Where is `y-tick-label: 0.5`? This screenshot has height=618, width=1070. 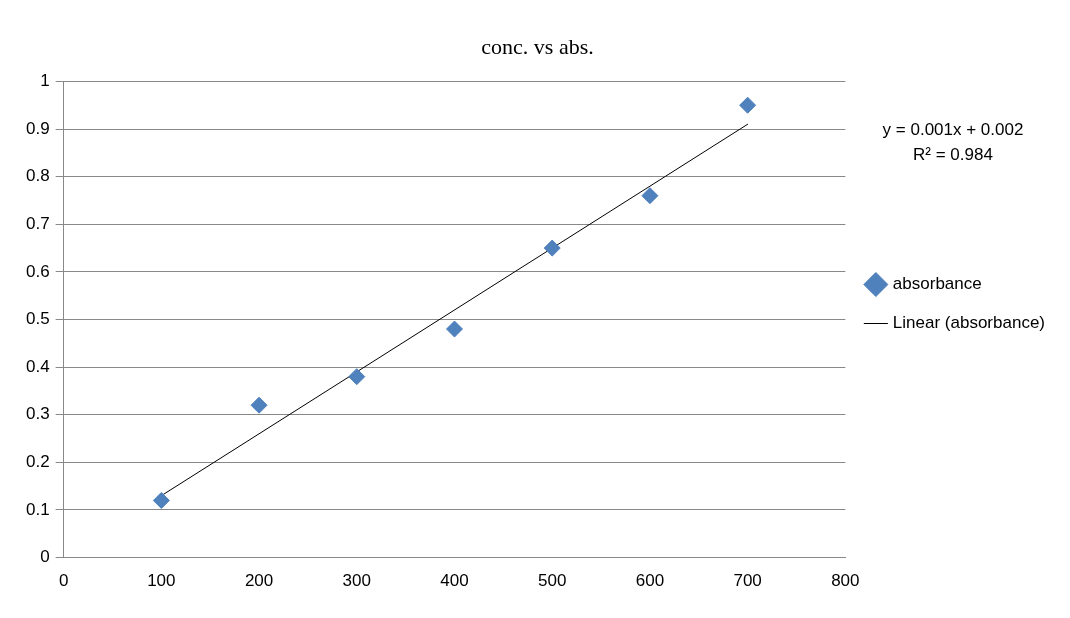 y-tick-label: 0.5 is located at coordinates (37, 319).